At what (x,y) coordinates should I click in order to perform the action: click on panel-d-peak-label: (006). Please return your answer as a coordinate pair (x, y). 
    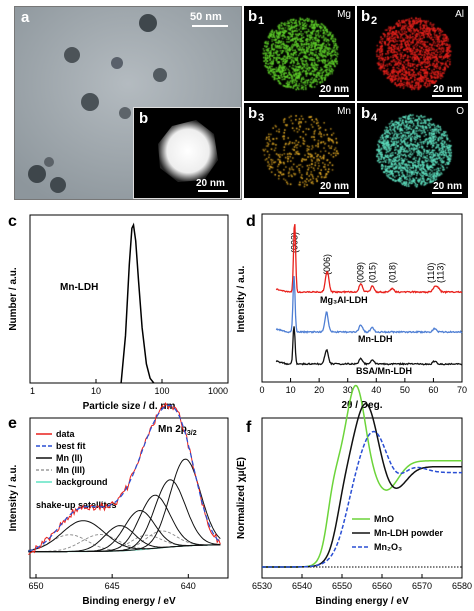
    Looking at the image, I should click on (327, 264).